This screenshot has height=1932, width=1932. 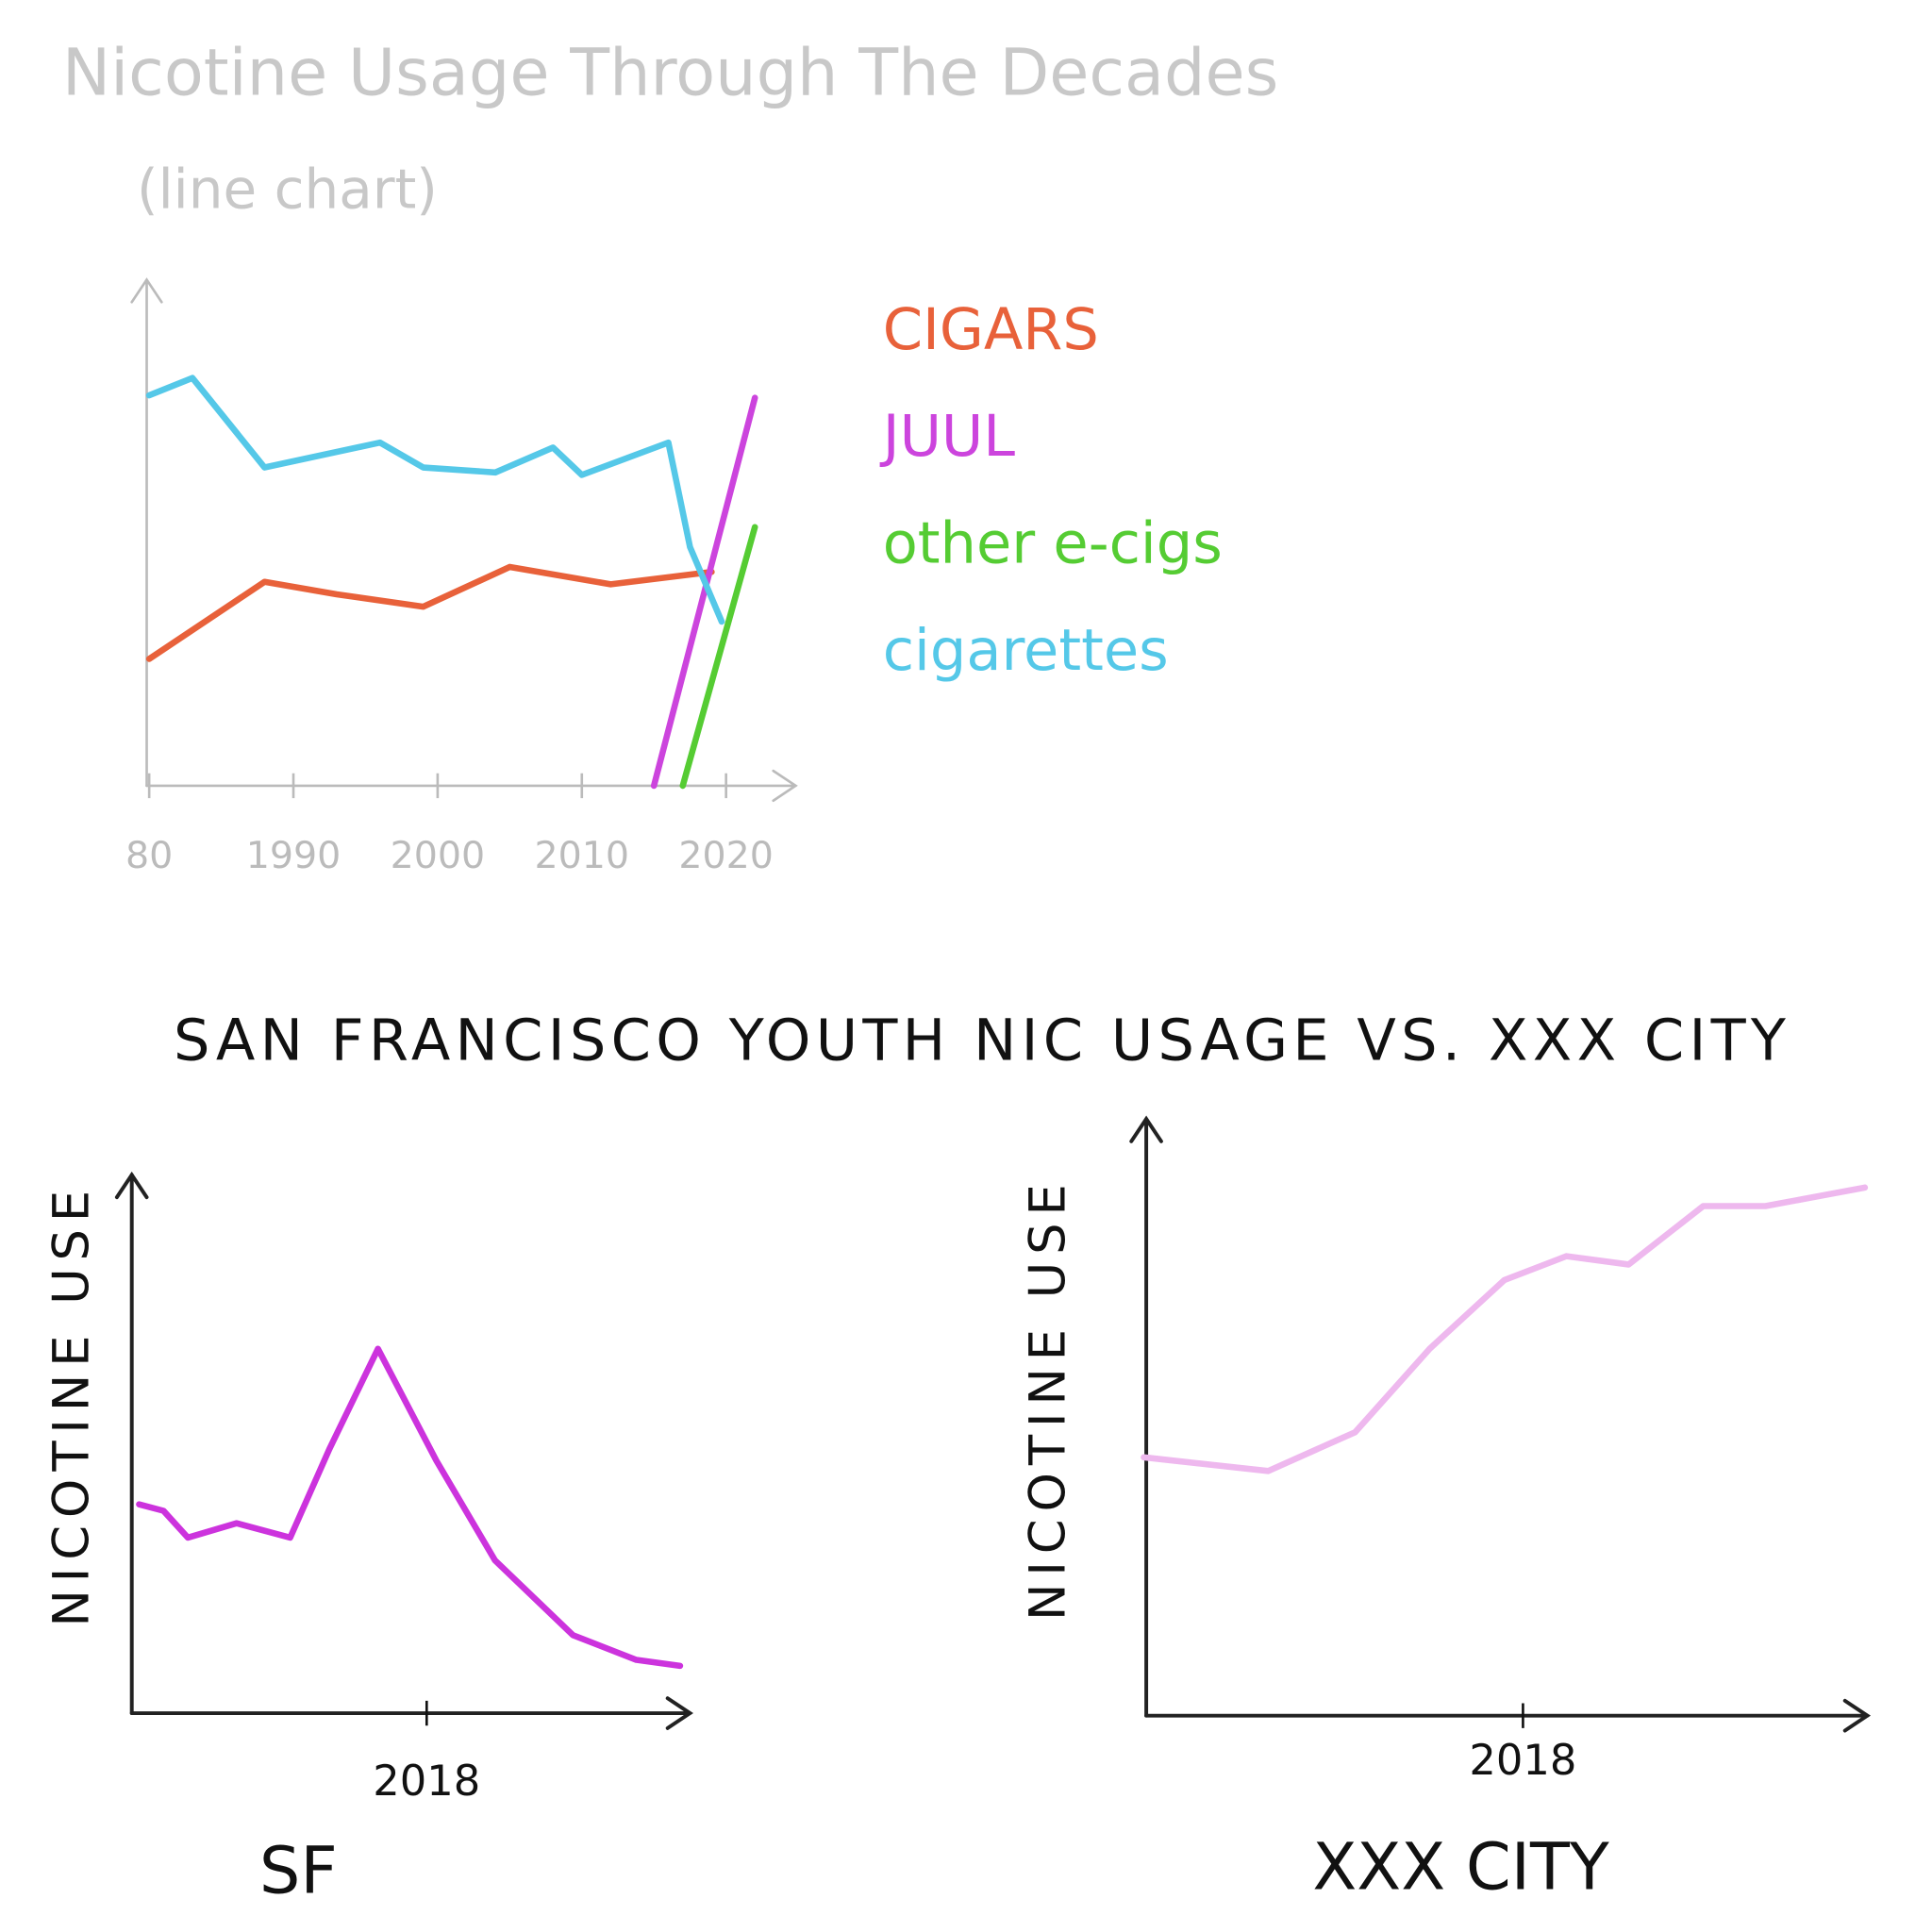 I want to click on x-tick-label: 1990, so click(x=293, y=855).